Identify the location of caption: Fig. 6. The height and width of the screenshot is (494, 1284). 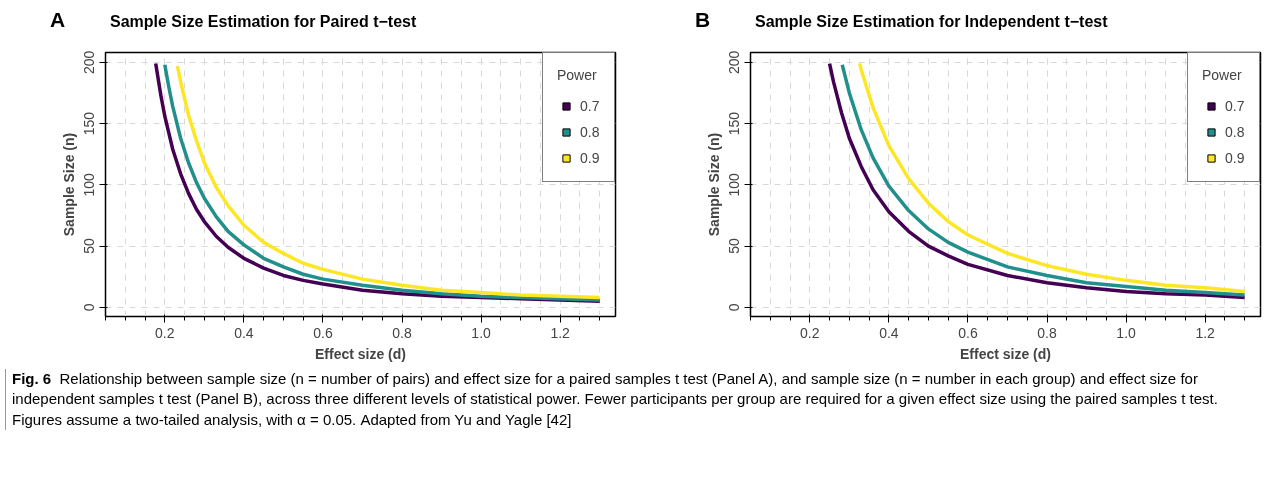
(32, 378).